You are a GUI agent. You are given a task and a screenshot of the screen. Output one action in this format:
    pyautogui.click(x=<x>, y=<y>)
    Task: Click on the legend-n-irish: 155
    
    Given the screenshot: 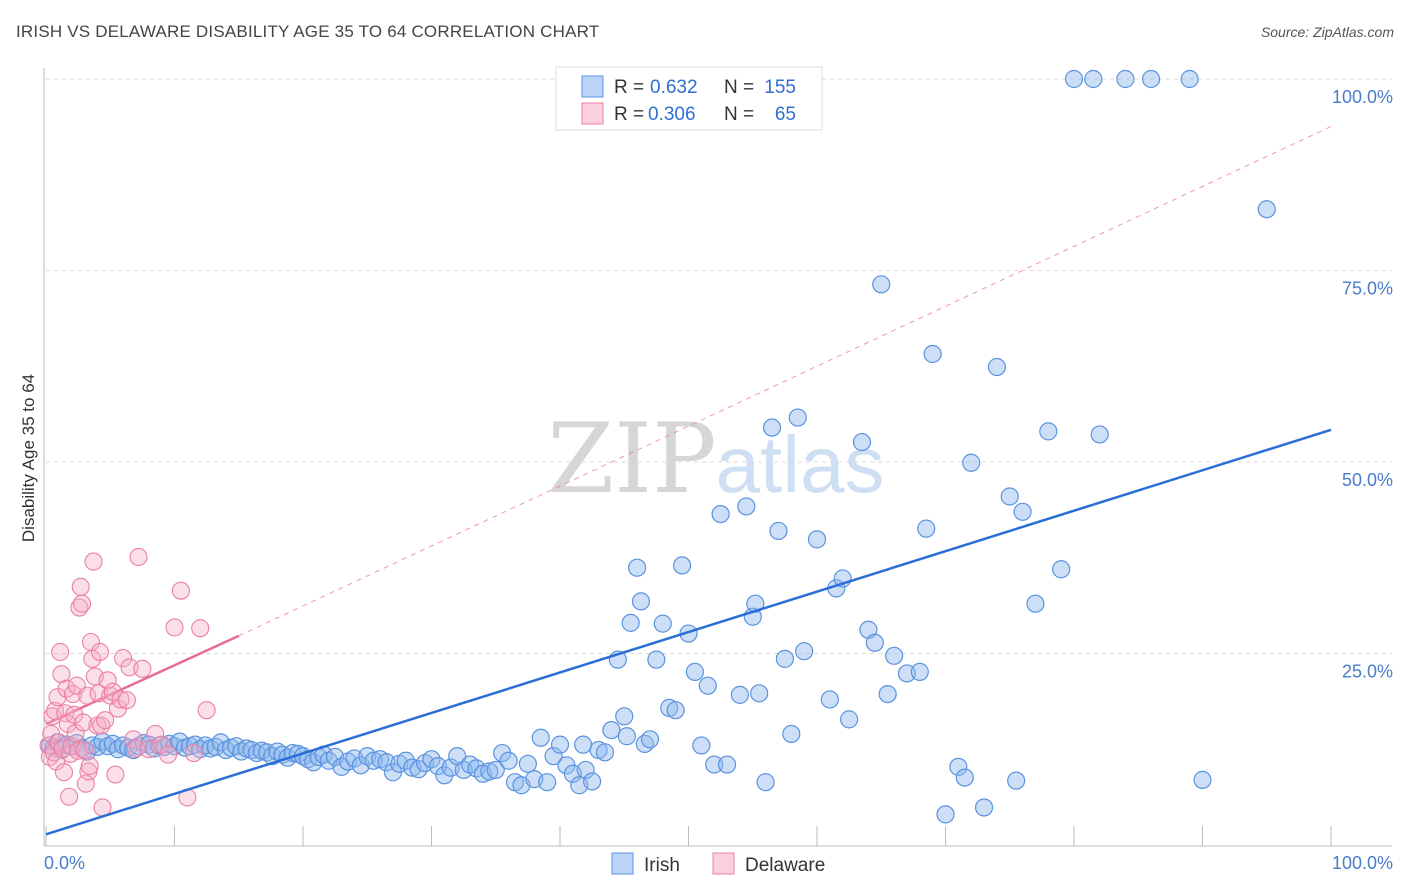 What is the action you would take?
    pyautogui.click(x=780, y=87)
    